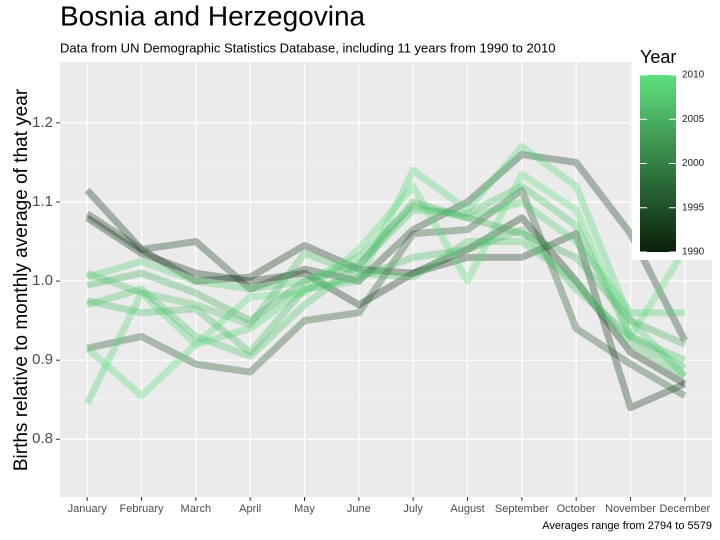  What do you see at coordinates (196, 509) in the screenshot?
I see `x-tick-label: March` at bounding box center [196, 509].